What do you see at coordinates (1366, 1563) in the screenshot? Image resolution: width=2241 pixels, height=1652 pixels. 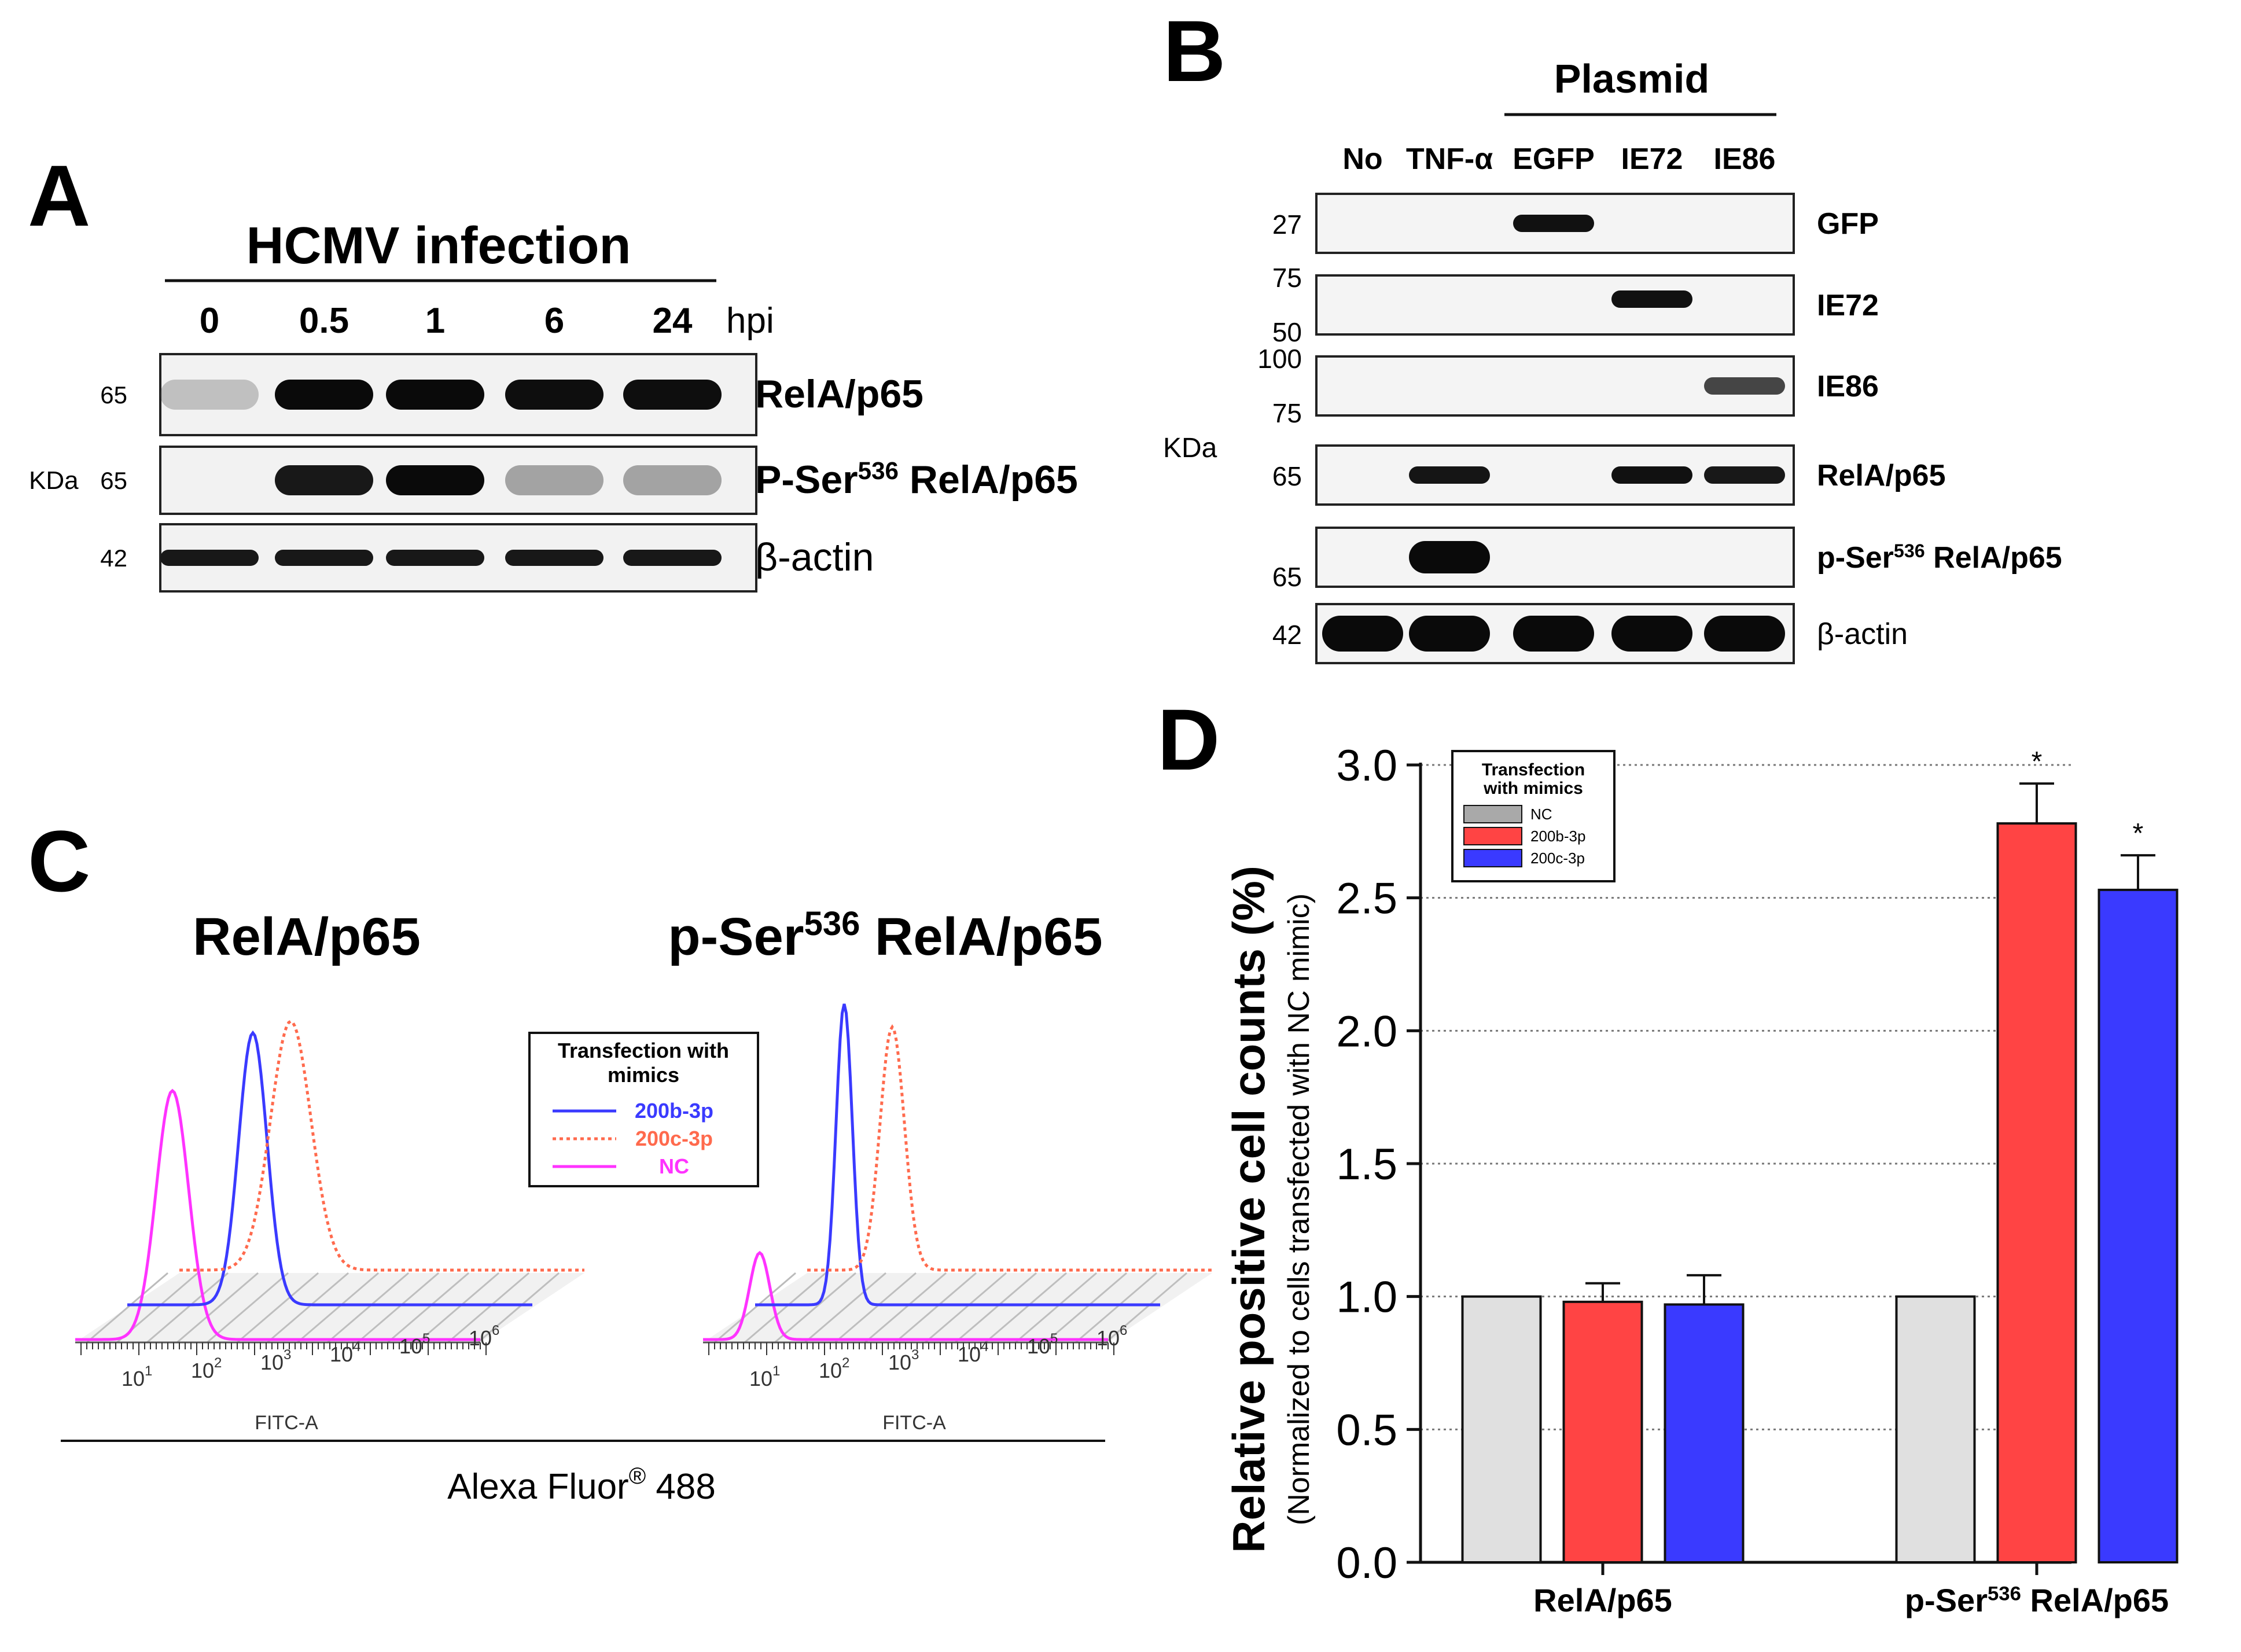 I see `chart-ytick-label: 0.0` at bounding box center [1366, 1563].